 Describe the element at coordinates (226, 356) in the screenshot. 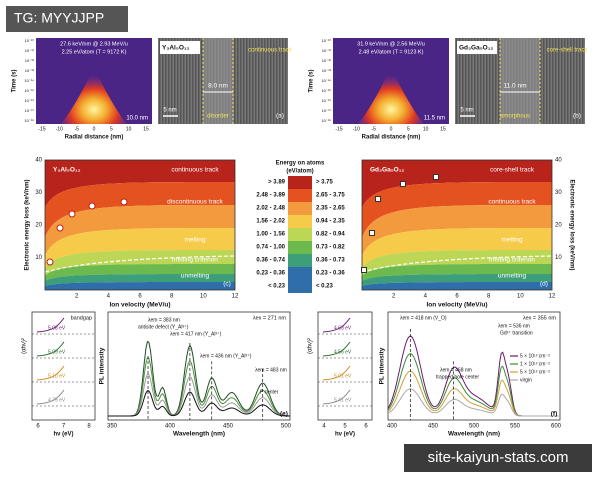

I see `peak-label: λem = 436 nm (Y_Al³⁺)` at that location.